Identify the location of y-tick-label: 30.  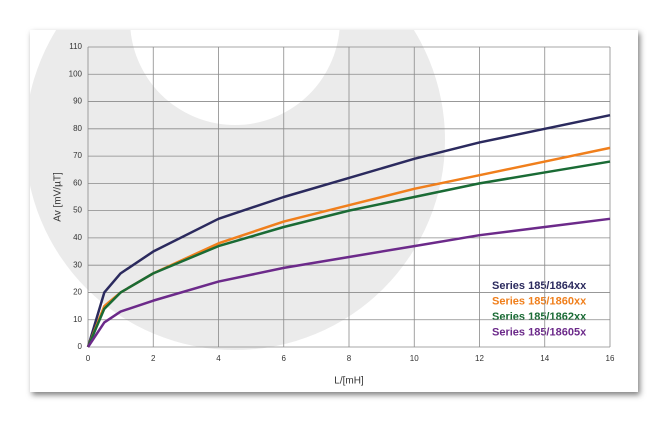
(77, 264).